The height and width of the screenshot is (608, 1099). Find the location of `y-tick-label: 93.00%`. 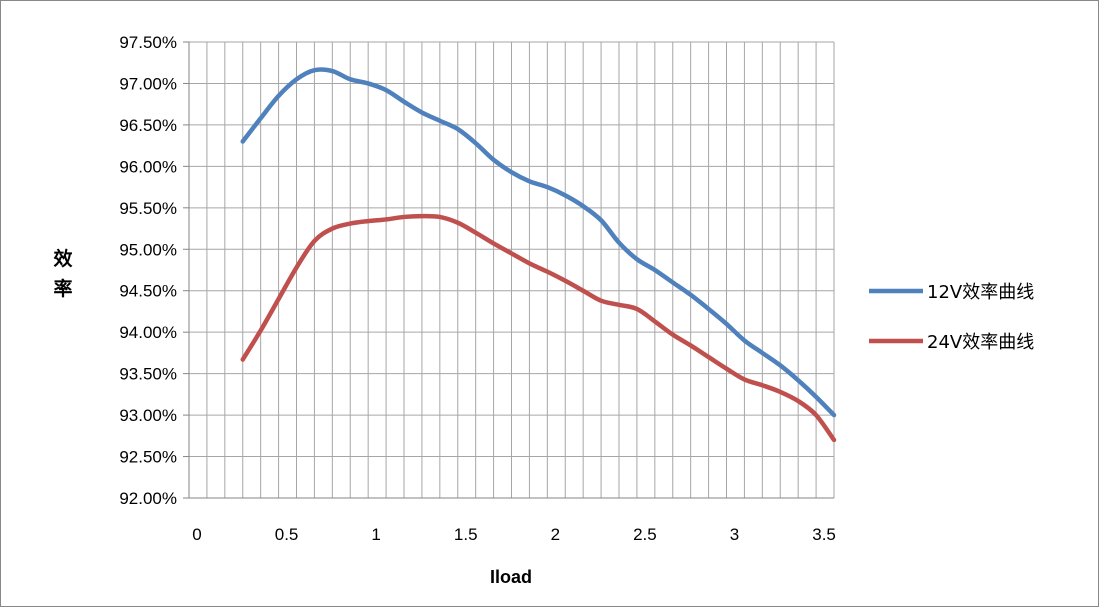

y-tick-label: 93.00% is located at coordinates (148, 415).